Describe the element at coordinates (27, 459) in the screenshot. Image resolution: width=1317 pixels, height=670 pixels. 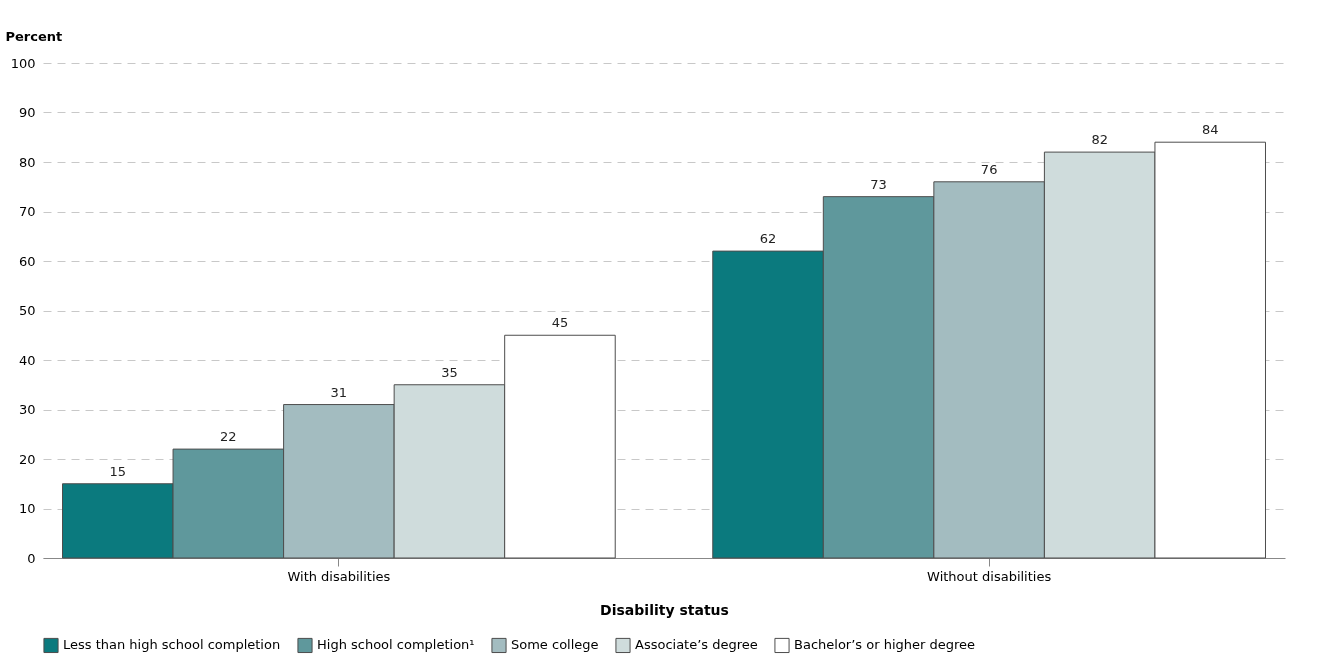
I see `y-tick-label: 20` at that location.